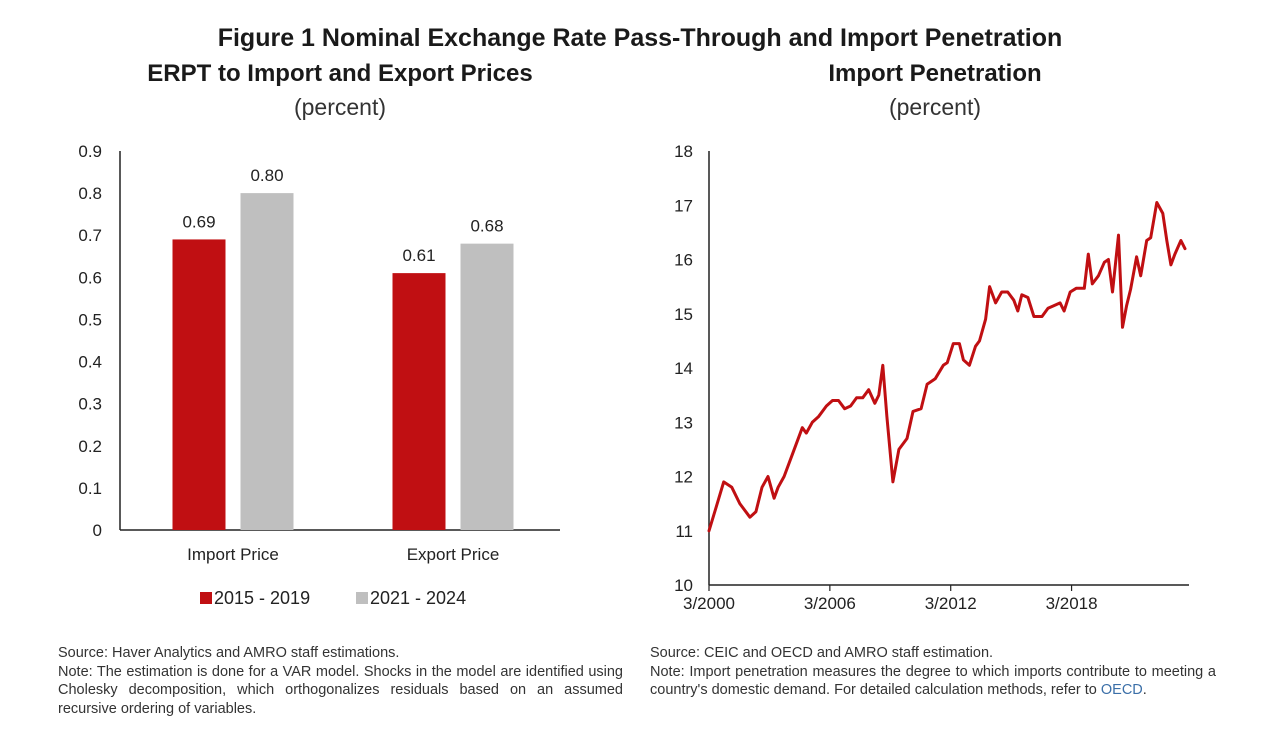 The width and height of the screenshot is (1280, 744). What do you see at coordinates (90, 193) in the screenshot?
I see `y-tick-label: 0.8` at bounding box center [90, 193].